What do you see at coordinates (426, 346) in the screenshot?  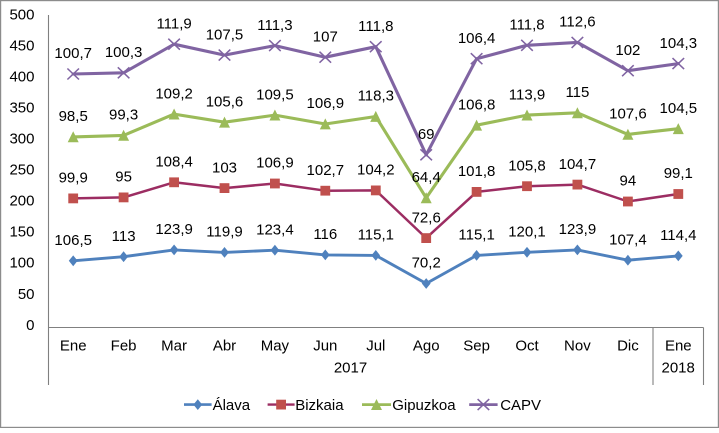 I see `svg-text: Ago` at bounding box center [426, 346].